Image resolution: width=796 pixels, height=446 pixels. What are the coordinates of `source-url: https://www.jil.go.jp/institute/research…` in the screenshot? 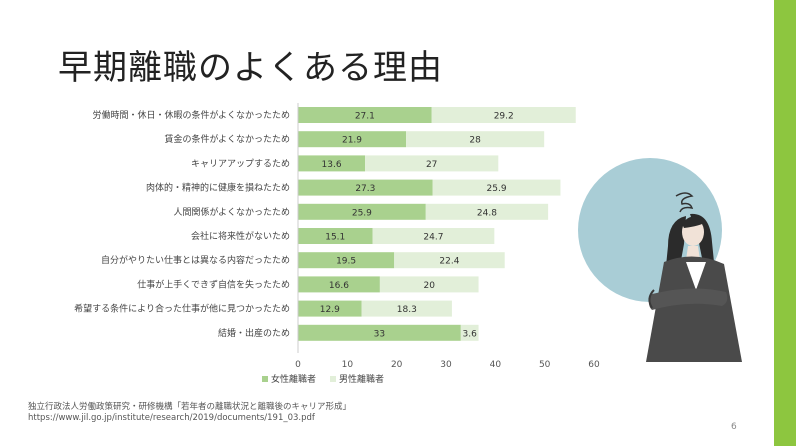 It's located at (171, 418).